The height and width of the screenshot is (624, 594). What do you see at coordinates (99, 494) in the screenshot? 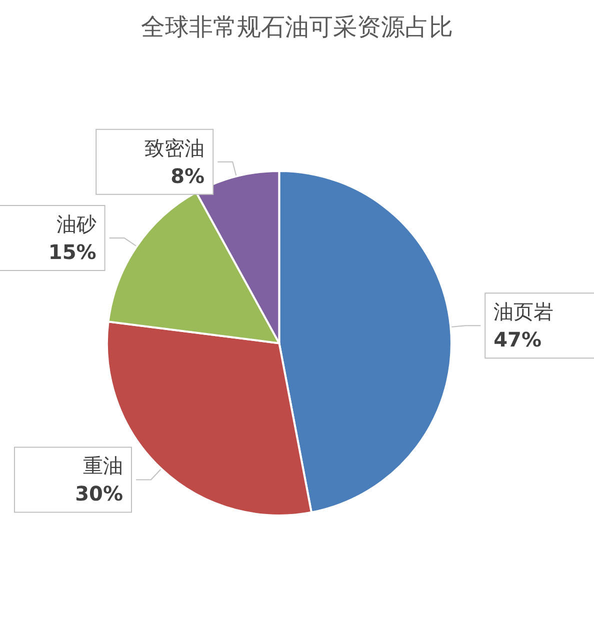
I see `data-label: 30%` at bounding box center [99, 494].